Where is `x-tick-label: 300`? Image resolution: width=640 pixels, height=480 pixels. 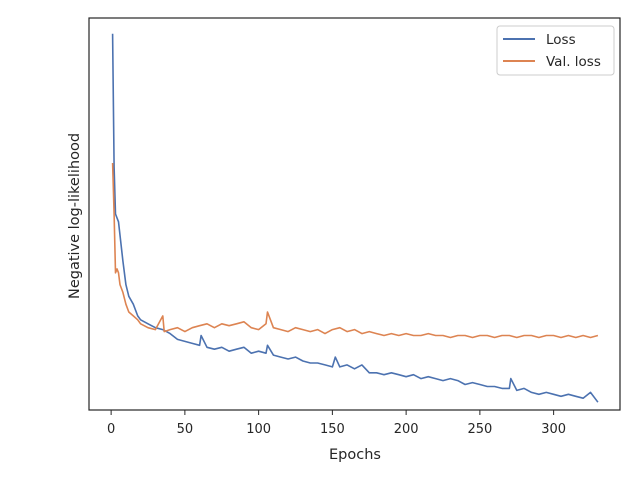 x-tick-label: 300 is located at coordinates (553, 429).